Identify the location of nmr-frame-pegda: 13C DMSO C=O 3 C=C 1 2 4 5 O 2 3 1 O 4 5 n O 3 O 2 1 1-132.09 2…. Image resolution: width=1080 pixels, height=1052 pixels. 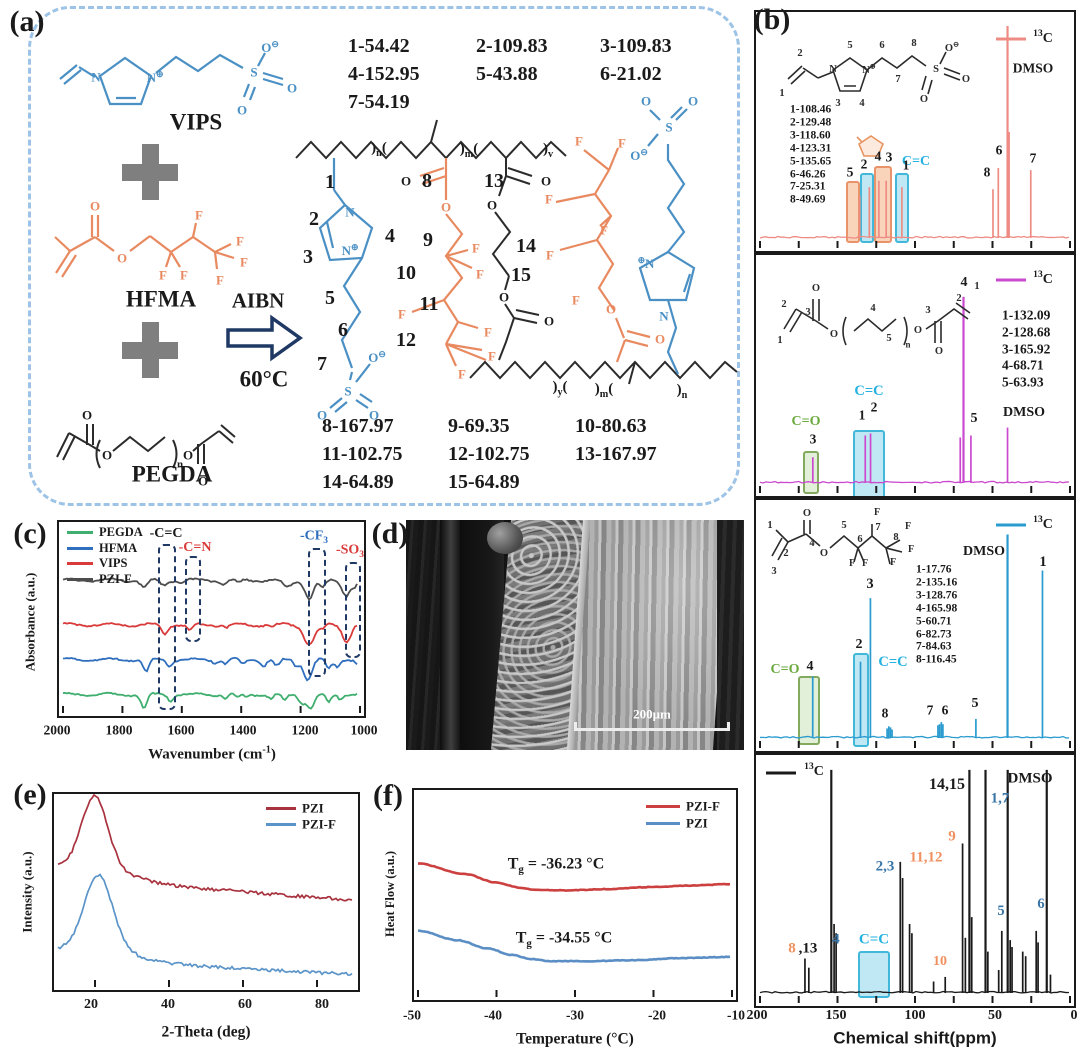
(915, 375).